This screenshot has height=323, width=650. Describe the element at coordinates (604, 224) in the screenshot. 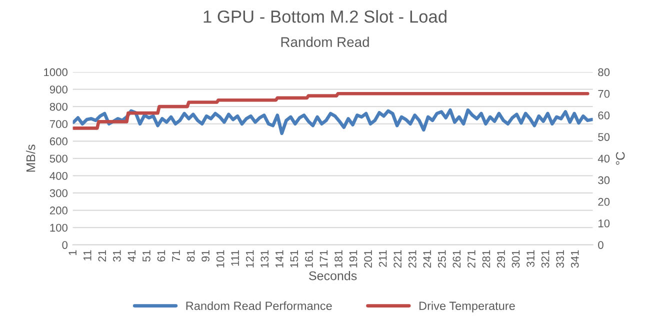

I see `y2-tick-label: 10` at that location.